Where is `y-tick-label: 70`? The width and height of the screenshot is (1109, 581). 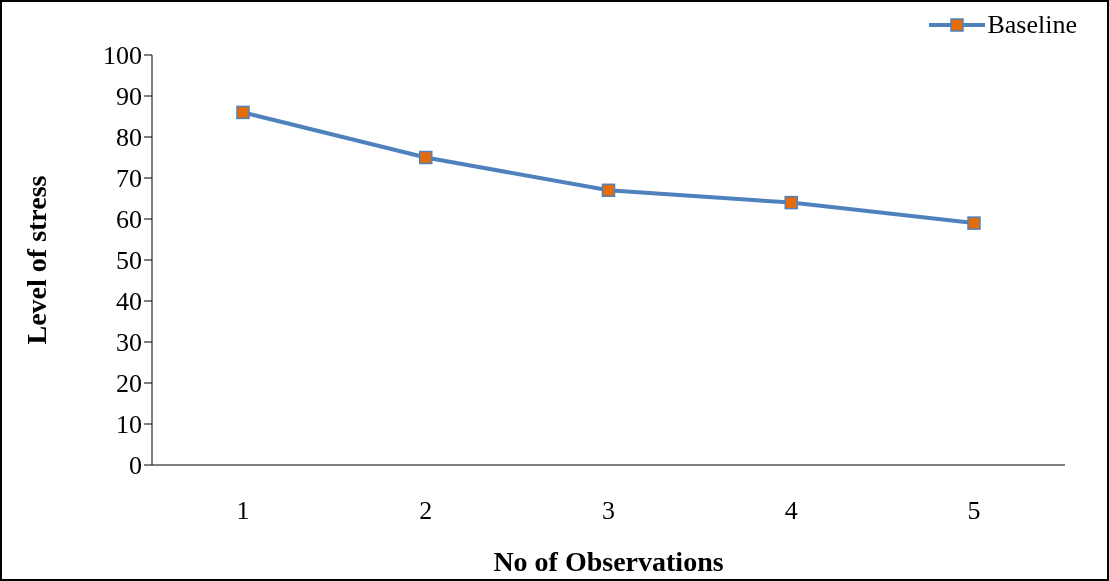 y-tick-label: 70 is located at coordinates (129, 179).